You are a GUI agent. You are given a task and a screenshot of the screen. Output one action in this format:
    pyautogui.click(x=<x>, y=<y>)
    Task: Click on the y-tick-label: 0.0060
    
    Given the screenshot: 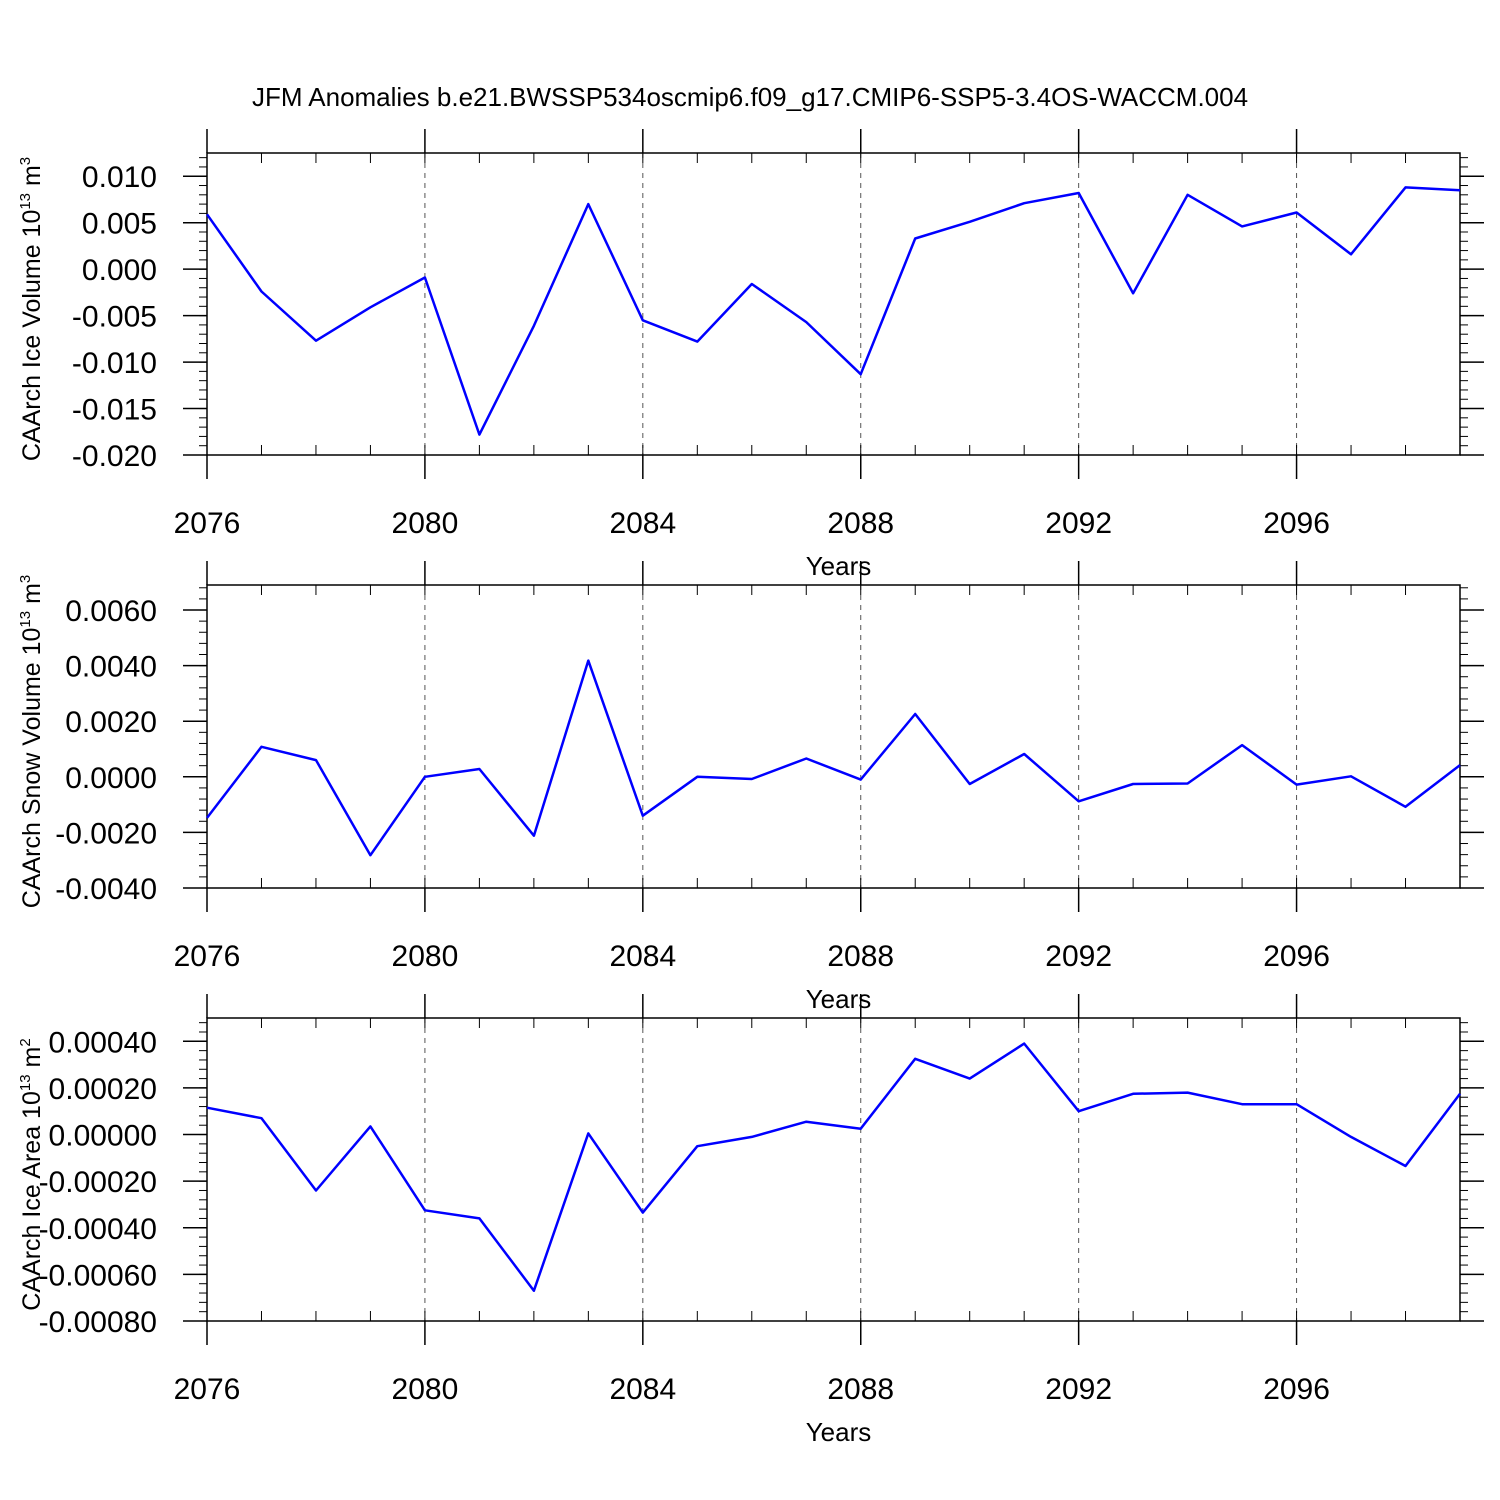 What is the action you would take?
    pyautogui.click(x=111, y=611)
    